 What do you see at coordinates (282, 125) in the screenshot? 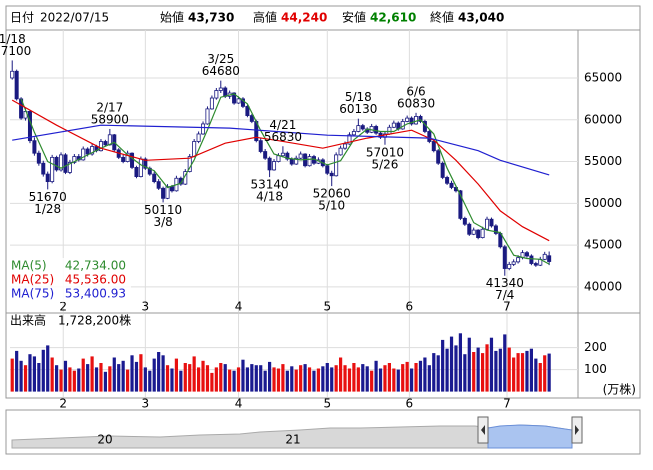
I see `annotation-date: 4/21` at bounding box center [282, 125].